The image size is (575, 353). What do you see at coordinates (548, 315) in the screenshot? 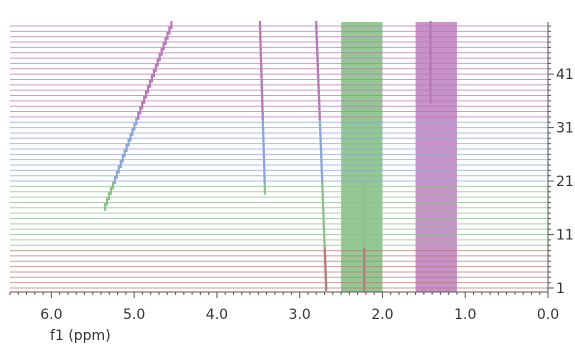
I see `x-tick-label: 0.0` at bounding box center [548, 315].